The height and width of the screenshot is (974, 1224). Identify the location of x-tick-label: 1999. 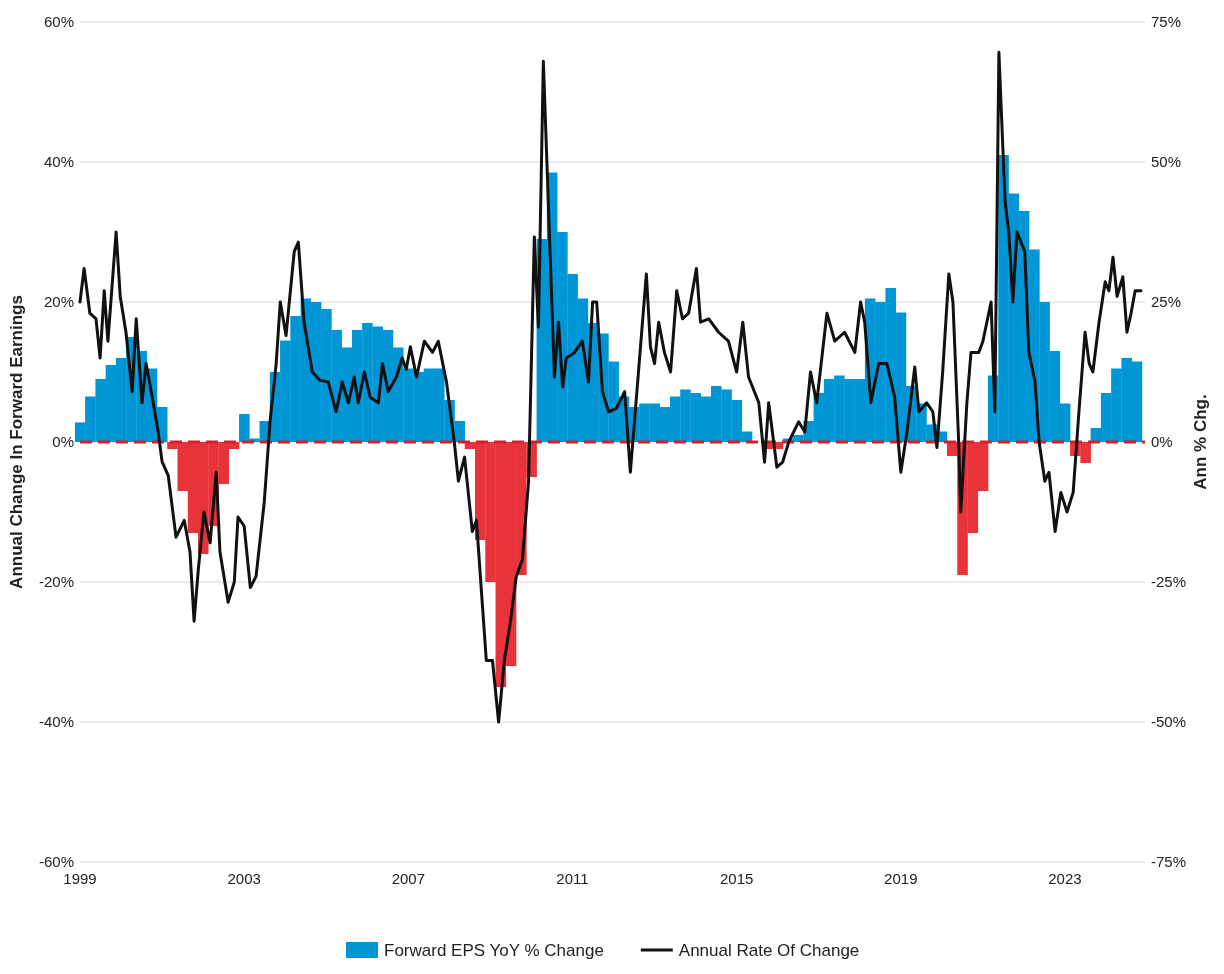
(80, 878).